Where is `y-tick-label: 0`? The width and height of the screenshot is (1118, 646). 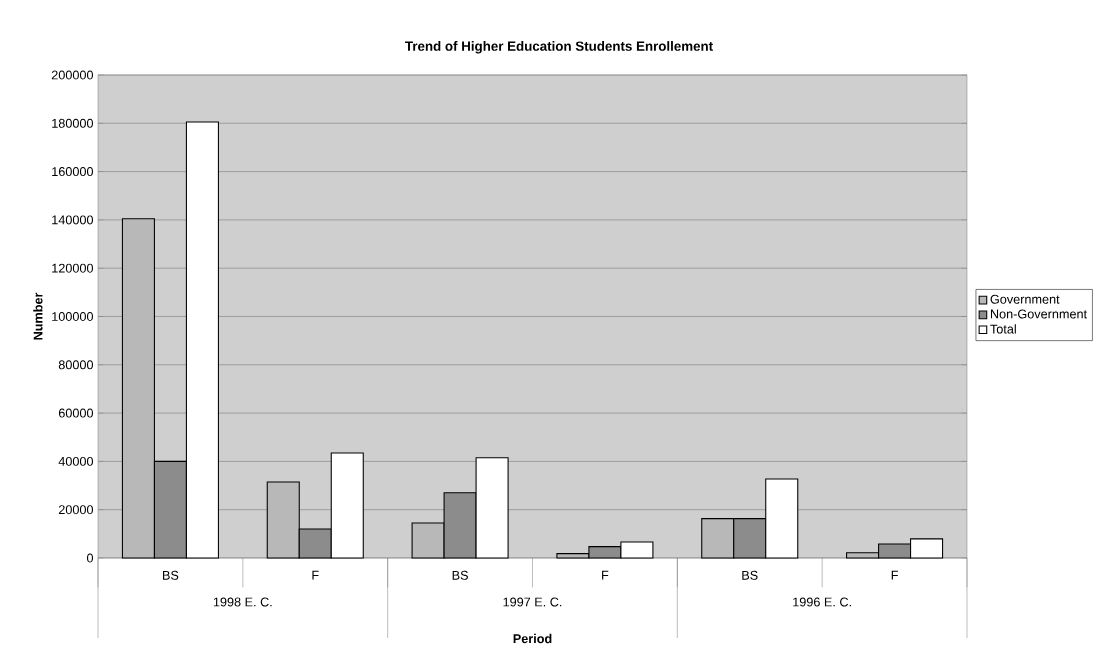 y-tick-label: 0 is located at coordinates (90, 558).